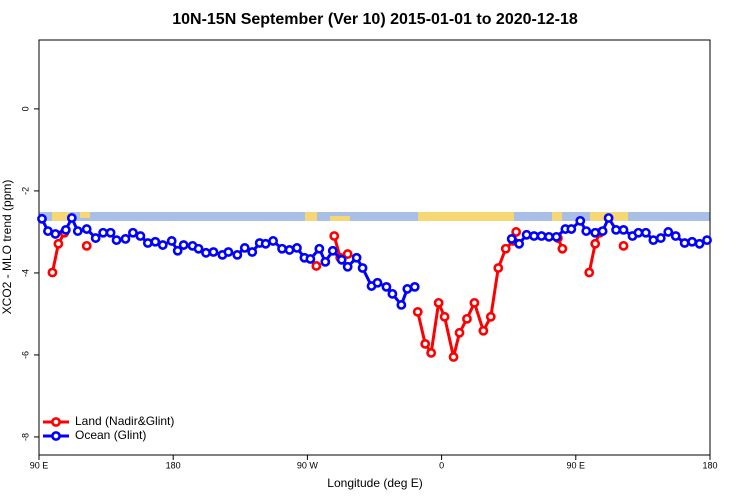 The width and height of the screenshot is (750, 500). What do you see at coordinates (56, 422) in the screenshot?
I see `legend-marker` at bounding box center [56, 422].